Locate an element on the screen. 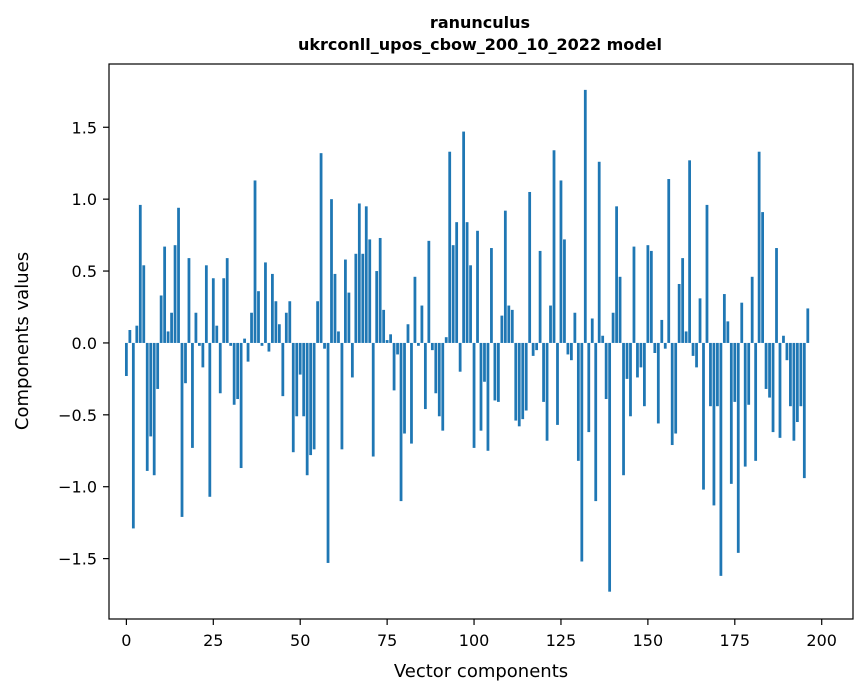  x-axis-ticks: 0 25 50 75 100 125 150 175 200 is located at coordinates (479, 634).